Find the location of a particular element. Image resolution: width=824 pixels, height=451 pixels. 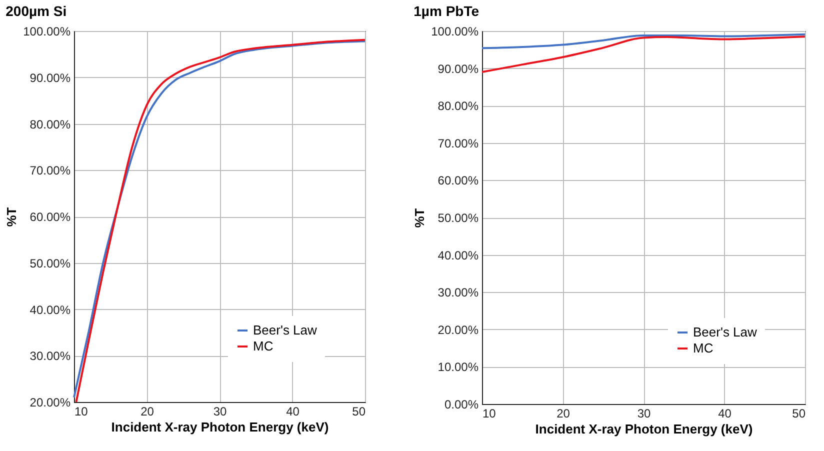

y-tick-label: 10.00% is located at coordinates (458, 367).